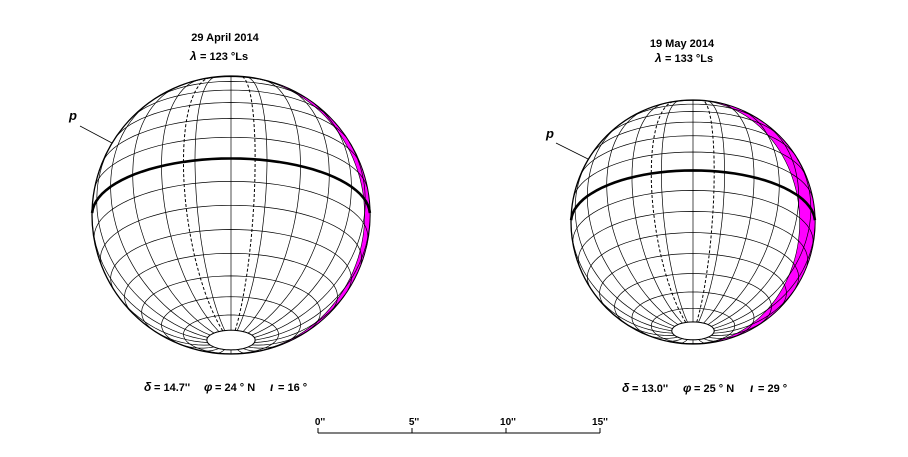  What do you see at coordinates (650, 389) in the screenshot?
I see `globe-2-delta-value: = 13.0''` at bounding box center [650, 389].